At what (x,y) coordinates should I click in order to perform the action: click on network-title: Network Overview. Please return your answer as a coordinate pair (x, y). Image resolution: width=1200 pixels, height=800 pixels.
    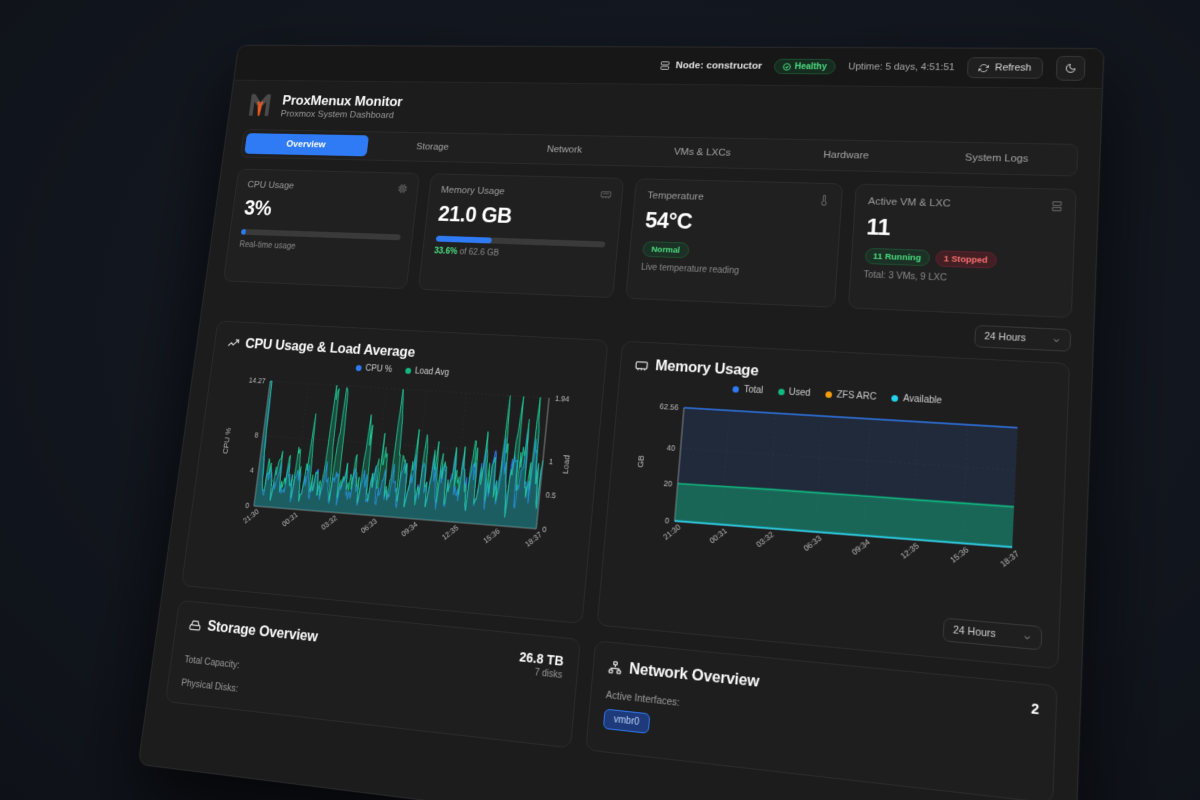
    Looking at the image, I should click on (694, 675).